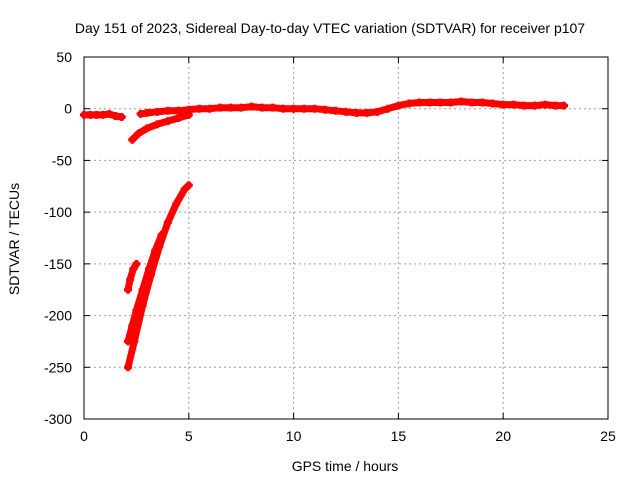 This screenshot has width=640, height=480. What do you see at coordinates (345, 466) in the screenshot?
I see `x-axis-label: GPS time / hours` at bounding box center [345, 466].